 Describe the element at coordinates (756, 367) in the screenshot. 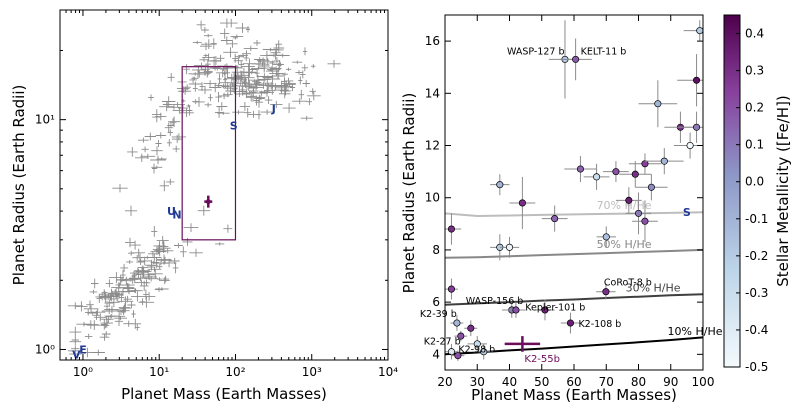

I see `colorbar-tick-label: -0.5` at that location.